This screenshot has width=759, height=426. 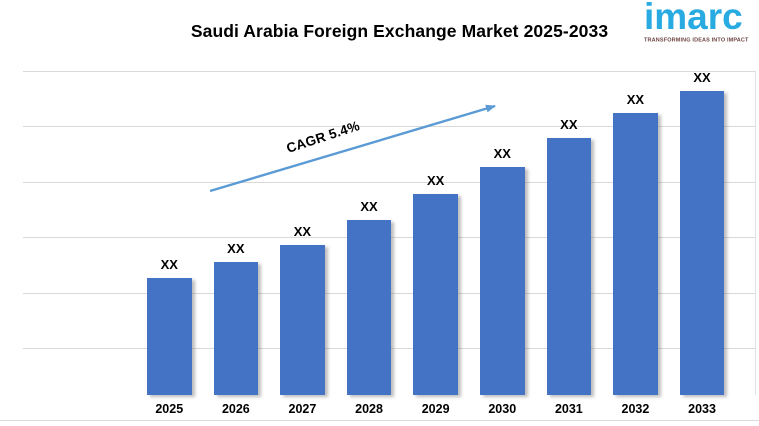 What do you see at coordinates (702, 409) in the screenshot?
I see `x-tick-label-2033: 2033` at bounding box center [702, 409].